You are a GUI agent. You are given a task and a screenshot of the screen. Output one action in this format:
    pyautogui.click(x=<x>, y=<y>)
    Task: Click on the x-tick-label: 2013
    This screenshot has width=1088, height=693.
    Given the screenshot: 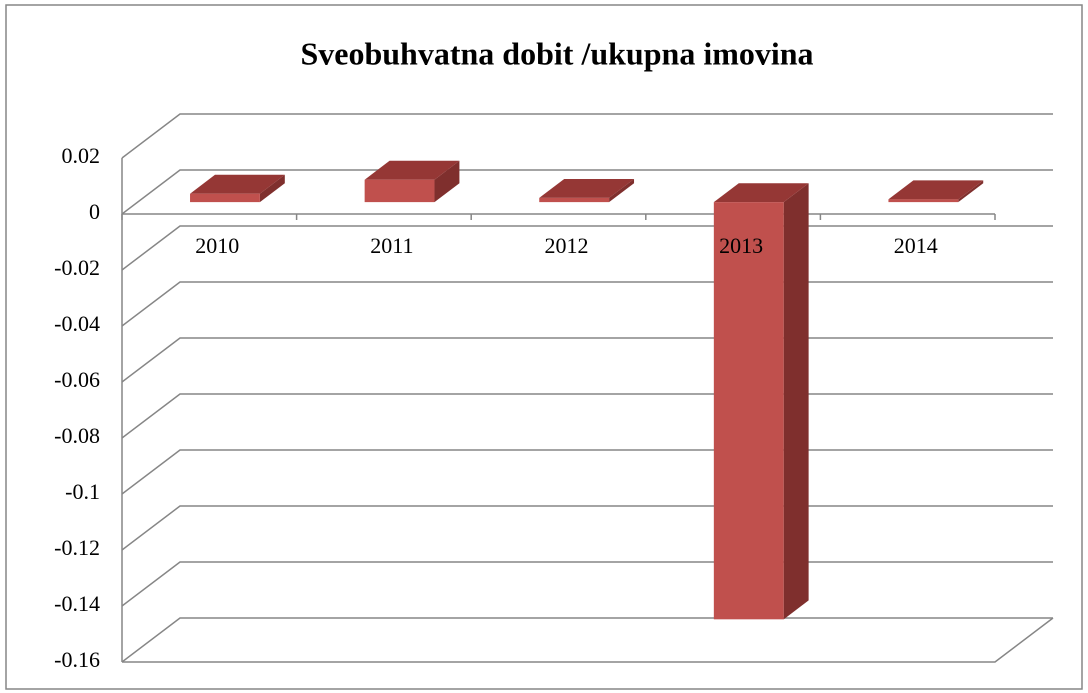 What is the action you would take?
    pyautogui.click(x=741, y=245)
    